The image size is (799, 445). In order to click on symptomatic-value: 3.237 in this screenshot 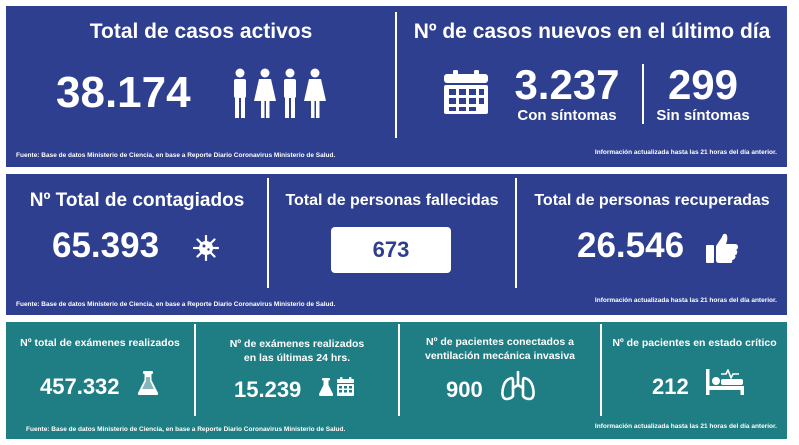, I will do `click(567, 84)`.